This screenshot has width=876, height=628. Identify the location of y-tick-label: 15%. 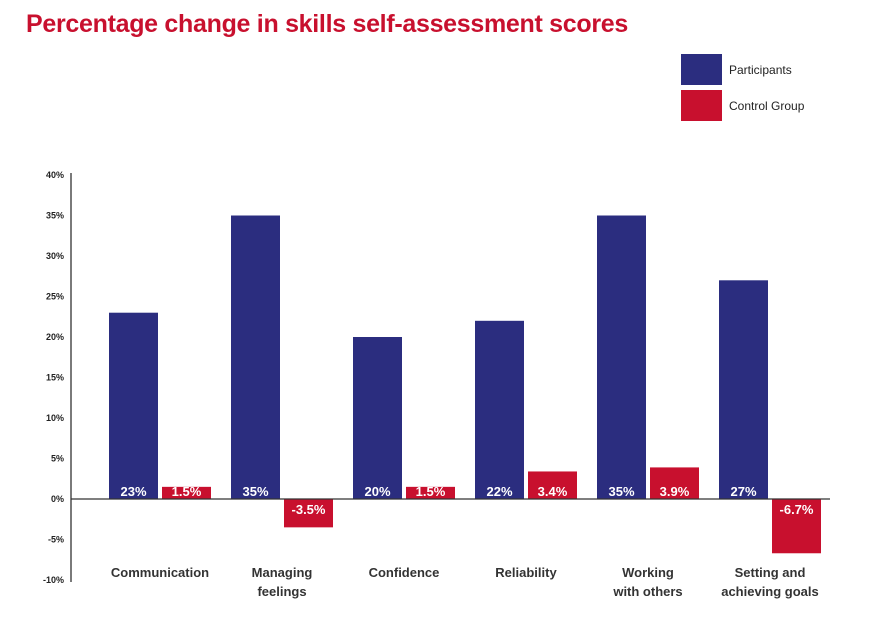
(55, 378).